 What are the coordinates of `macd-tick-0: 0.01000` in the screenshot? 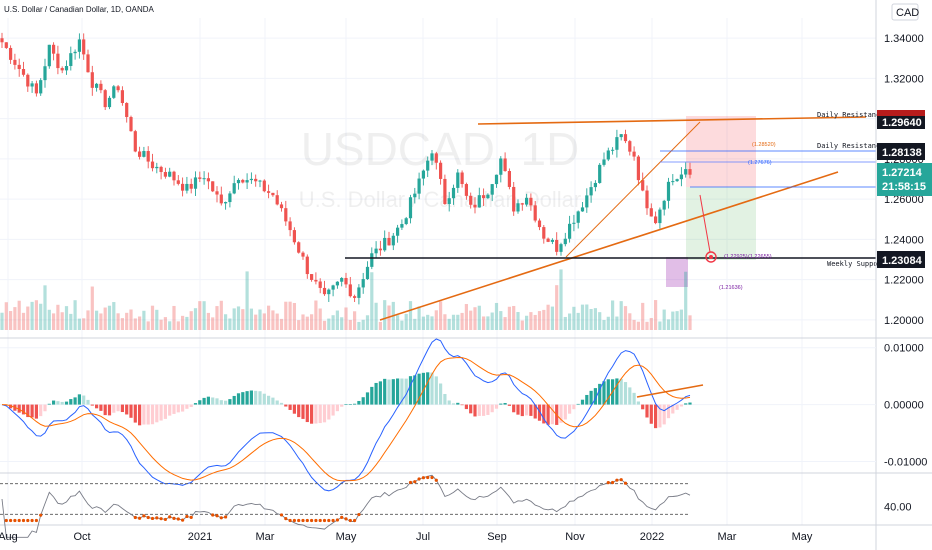 It's located at (904, 349).